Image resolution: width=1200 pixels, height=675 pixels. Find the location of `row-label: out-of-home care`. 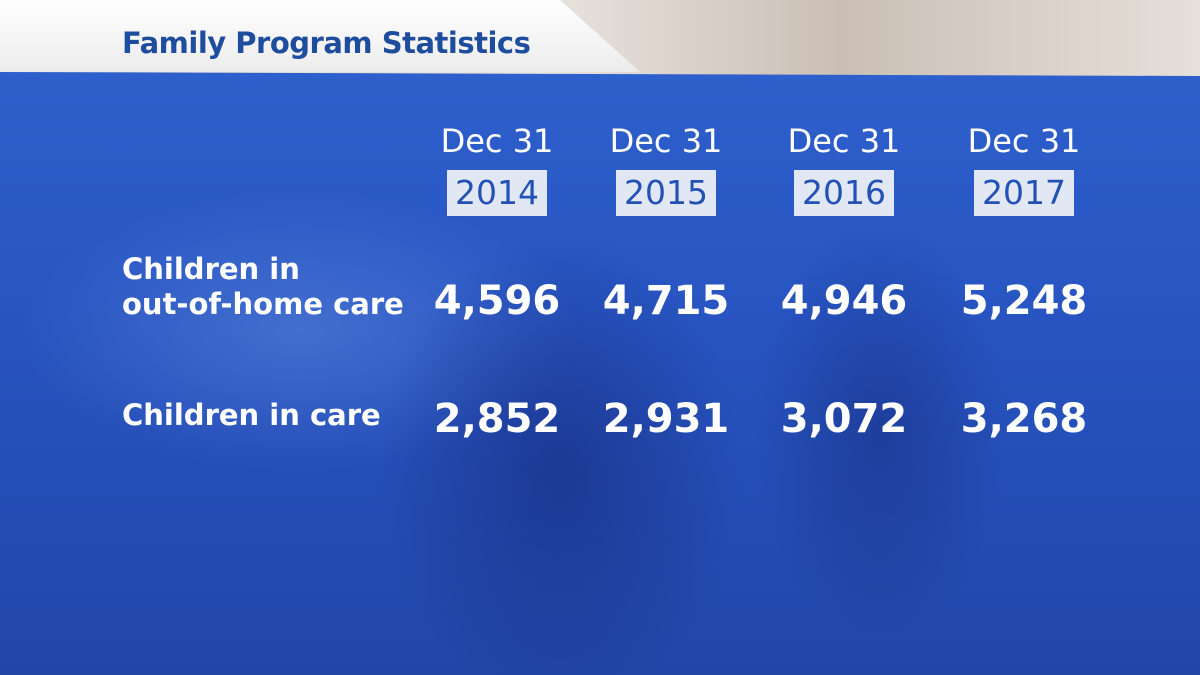

row-label: out-of-home care is located at coordinates (263, 304).